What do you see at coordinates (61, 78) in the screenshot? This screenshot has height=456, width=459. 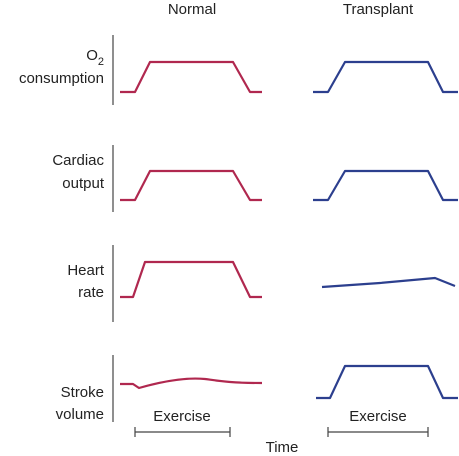 I see `row-label: consumption` at bounding box center [61, 78].